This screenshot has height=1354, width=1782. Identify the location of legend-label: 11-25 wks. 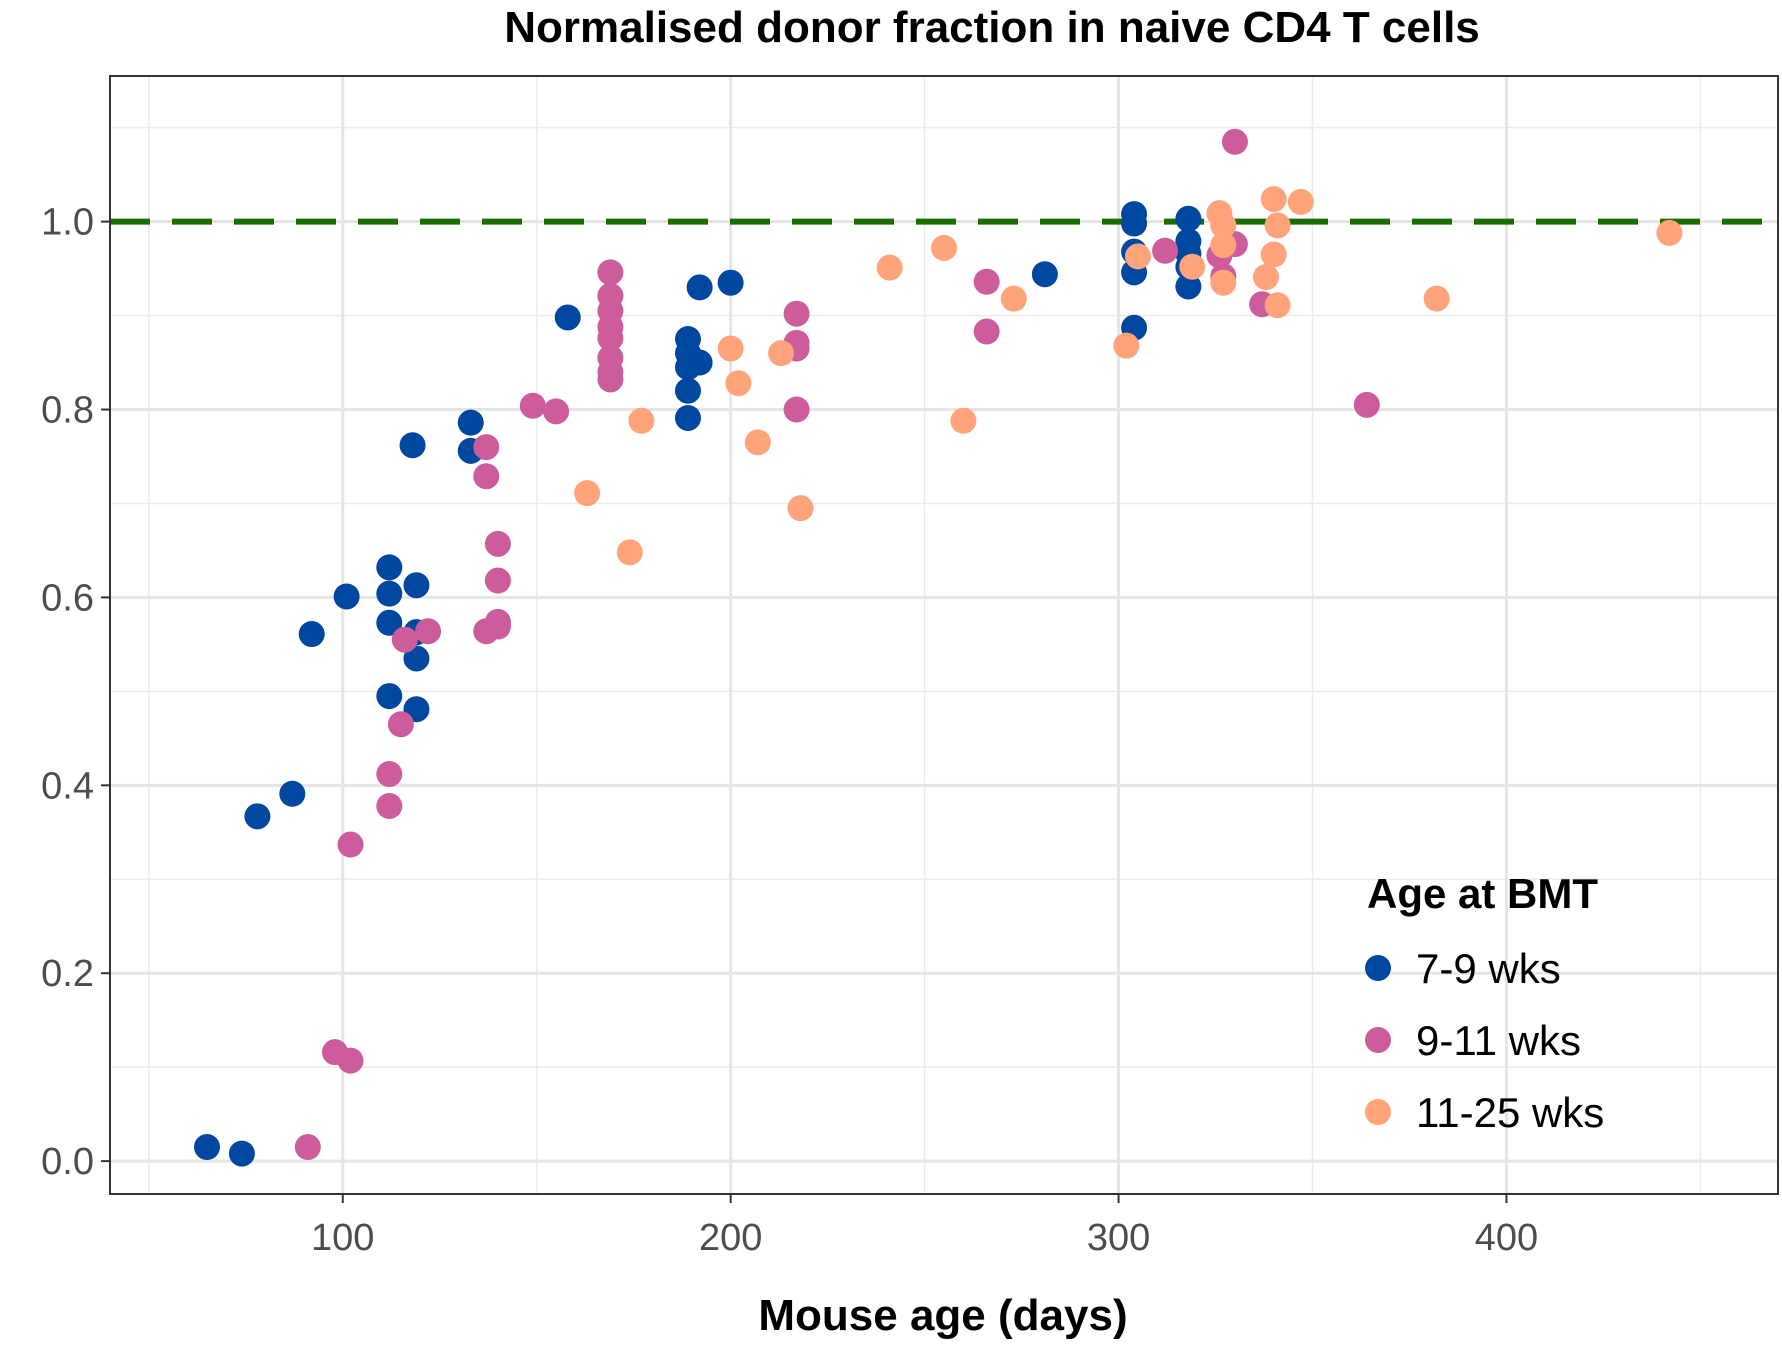
(1510, 1112).